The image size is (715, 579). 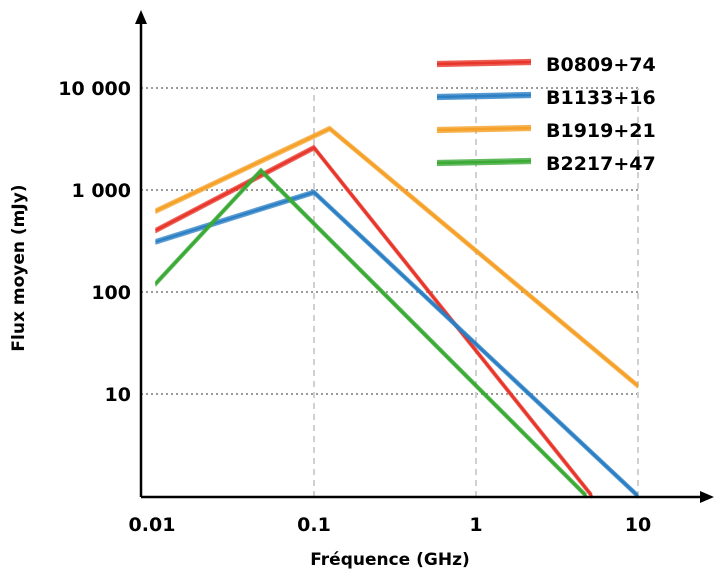 What do you see at coordinates (601, 164) in the screenshot?
I see `legend-label-3: B2217+47` at bounding box center [601, 164].